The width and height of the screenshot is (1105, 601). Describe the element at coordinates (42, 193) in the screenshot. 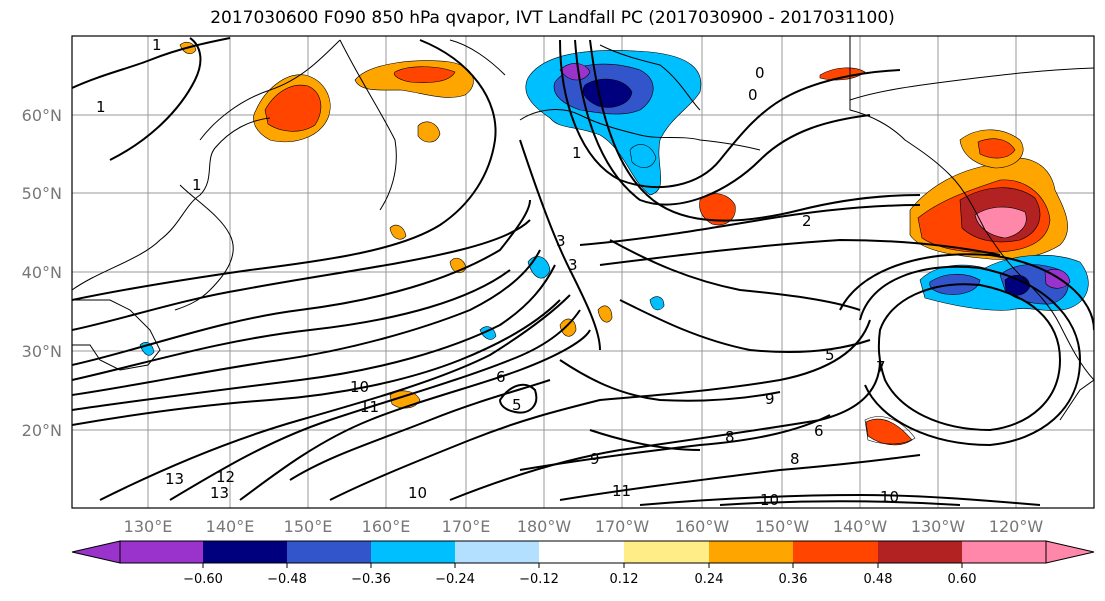

I see `lat-label: 50°N` at that location.